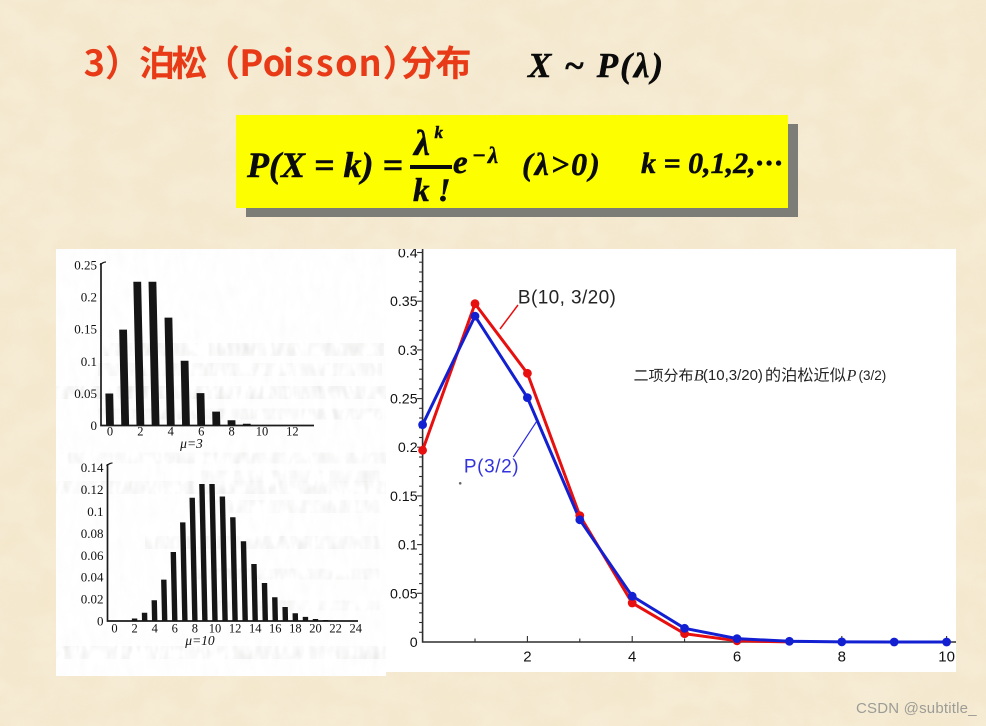 The height and width of the screenshot is (726, 986). What do you see at coordinates (851, 376) in the screenshot?
I see `svg-text: P` at bounding box center [851, 376].